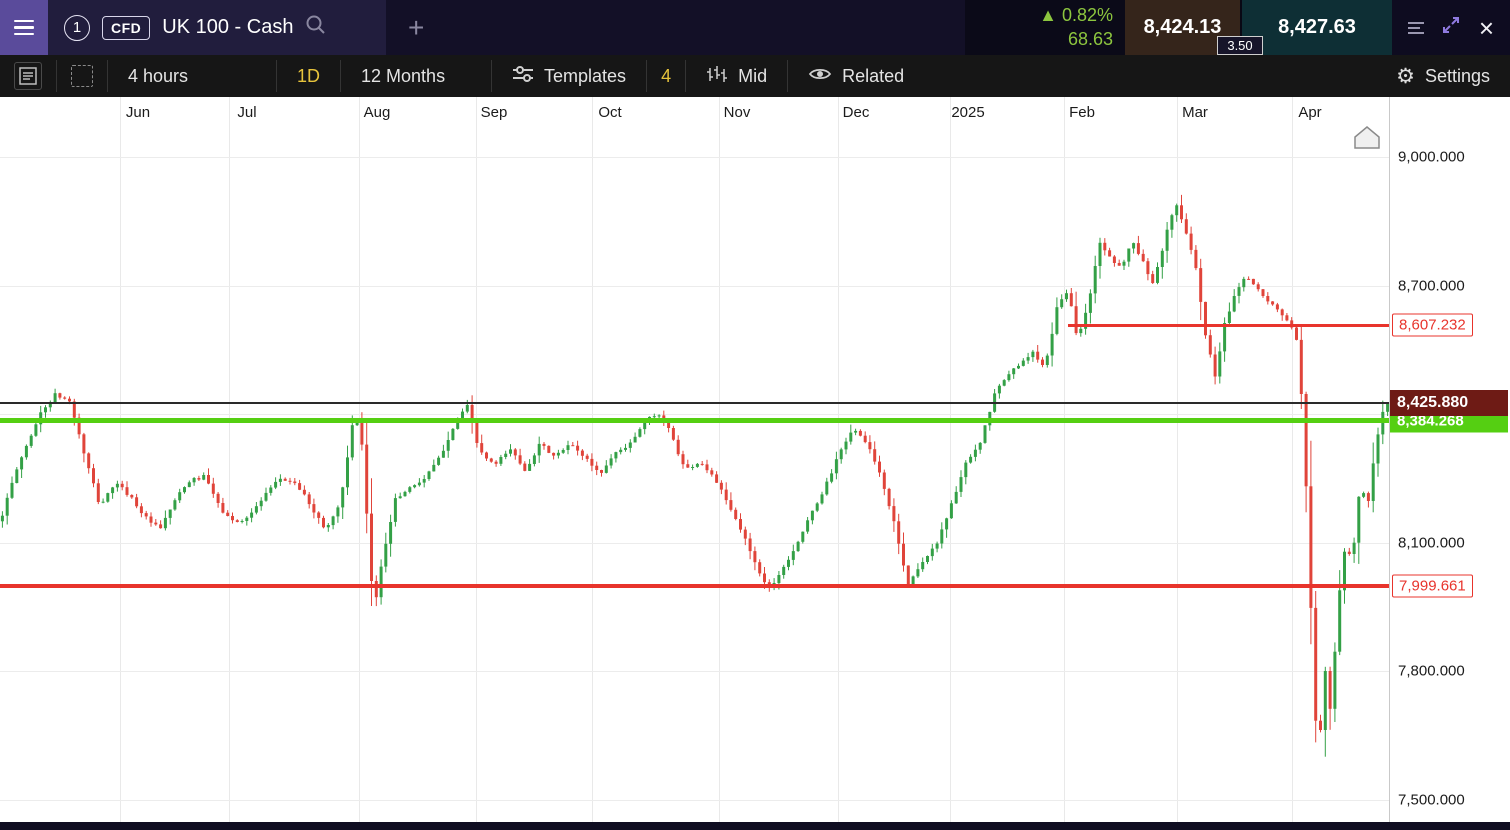 The image size is (1510, 830). I want to click on range-selector: 12 Months, so click(416, 76).